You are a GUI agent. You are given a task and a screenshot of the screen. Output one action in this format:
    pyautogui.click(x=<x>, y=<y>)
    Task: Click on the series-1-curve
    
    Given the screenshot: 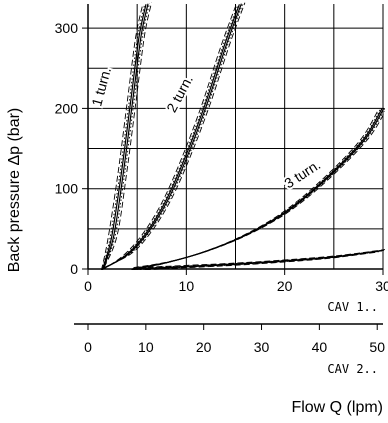 What is the action you would take?
    pyautogui.click(x=126, y=136)
    